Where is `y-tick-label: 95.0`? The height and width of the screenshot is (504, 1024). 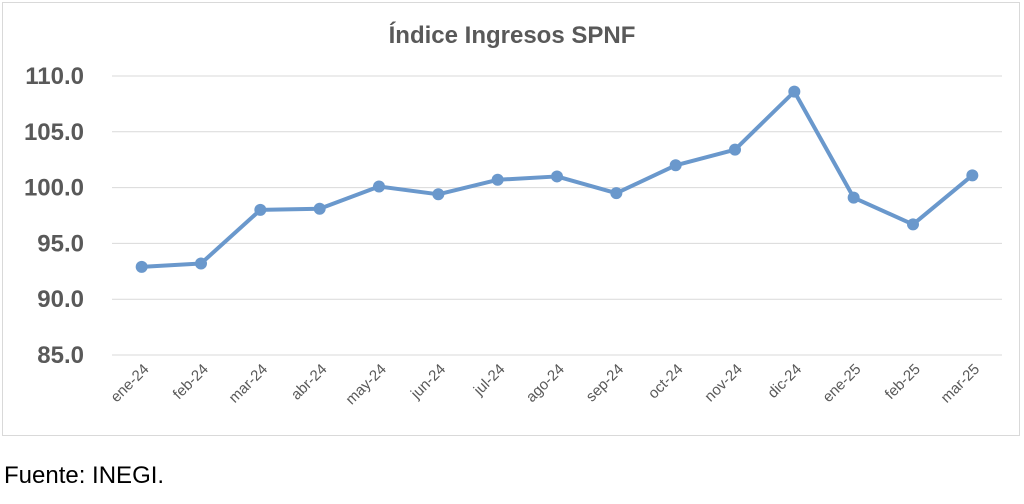 y-tick-label: 95.0 is located at coordinates (60, 243).